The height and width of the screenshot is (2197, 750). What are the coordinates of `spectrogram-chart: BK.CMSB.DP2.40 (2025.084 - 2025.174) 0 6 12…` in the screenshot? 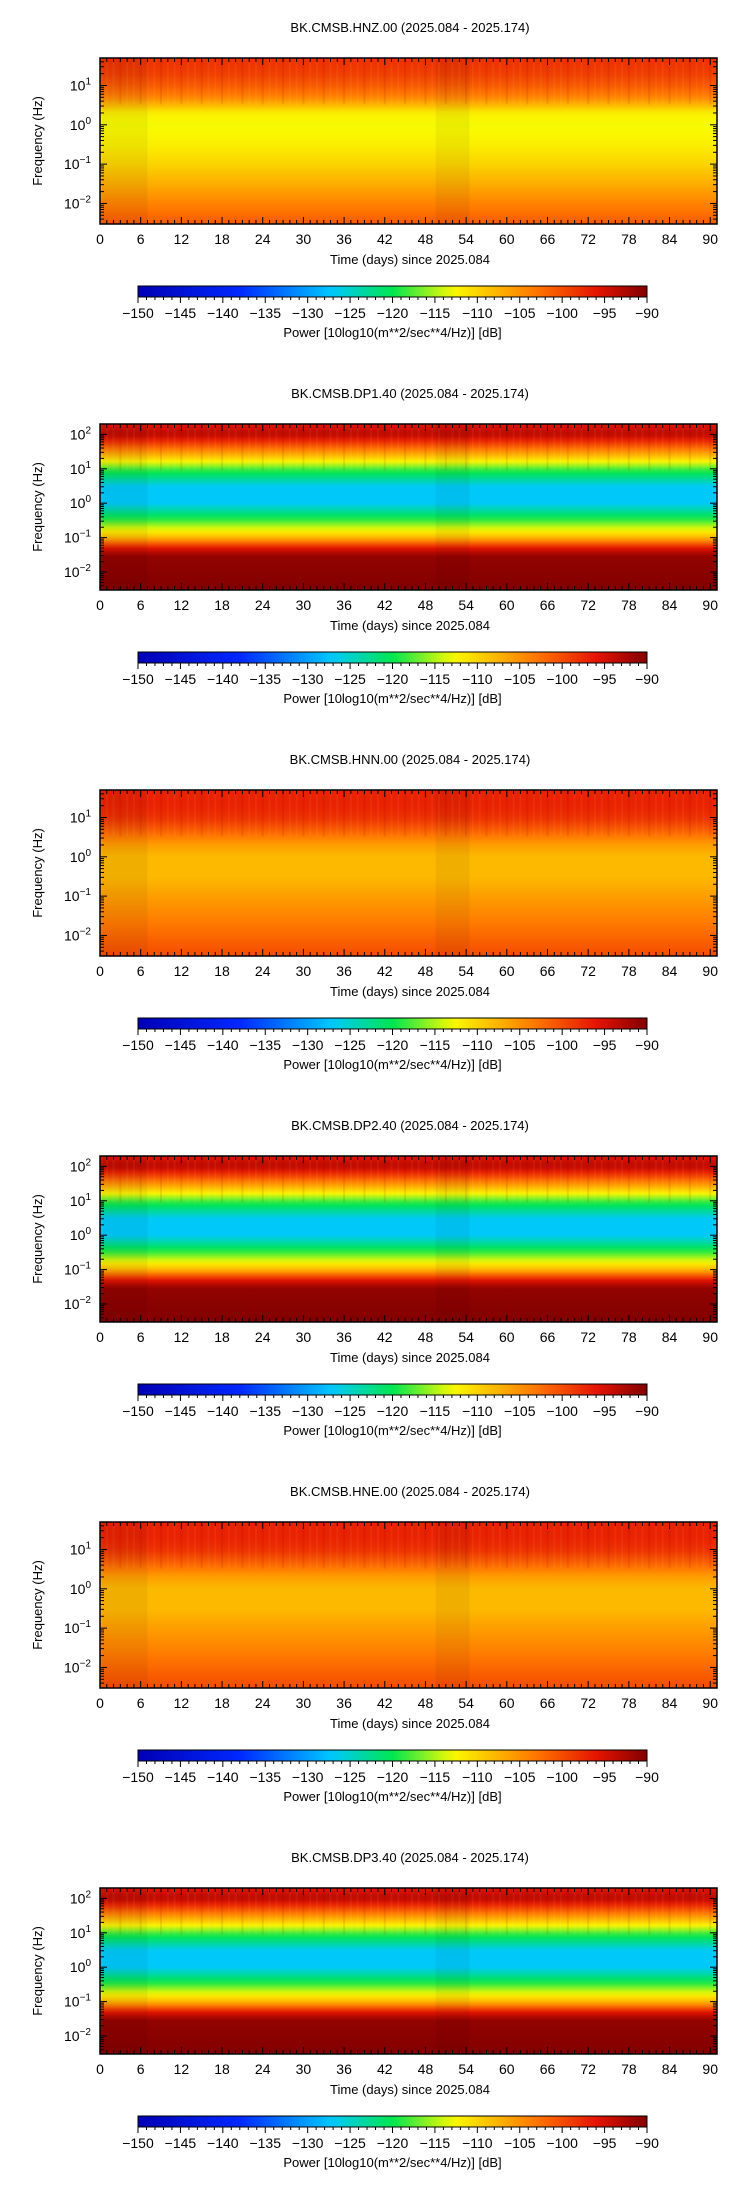 It's located at (374, 1278).